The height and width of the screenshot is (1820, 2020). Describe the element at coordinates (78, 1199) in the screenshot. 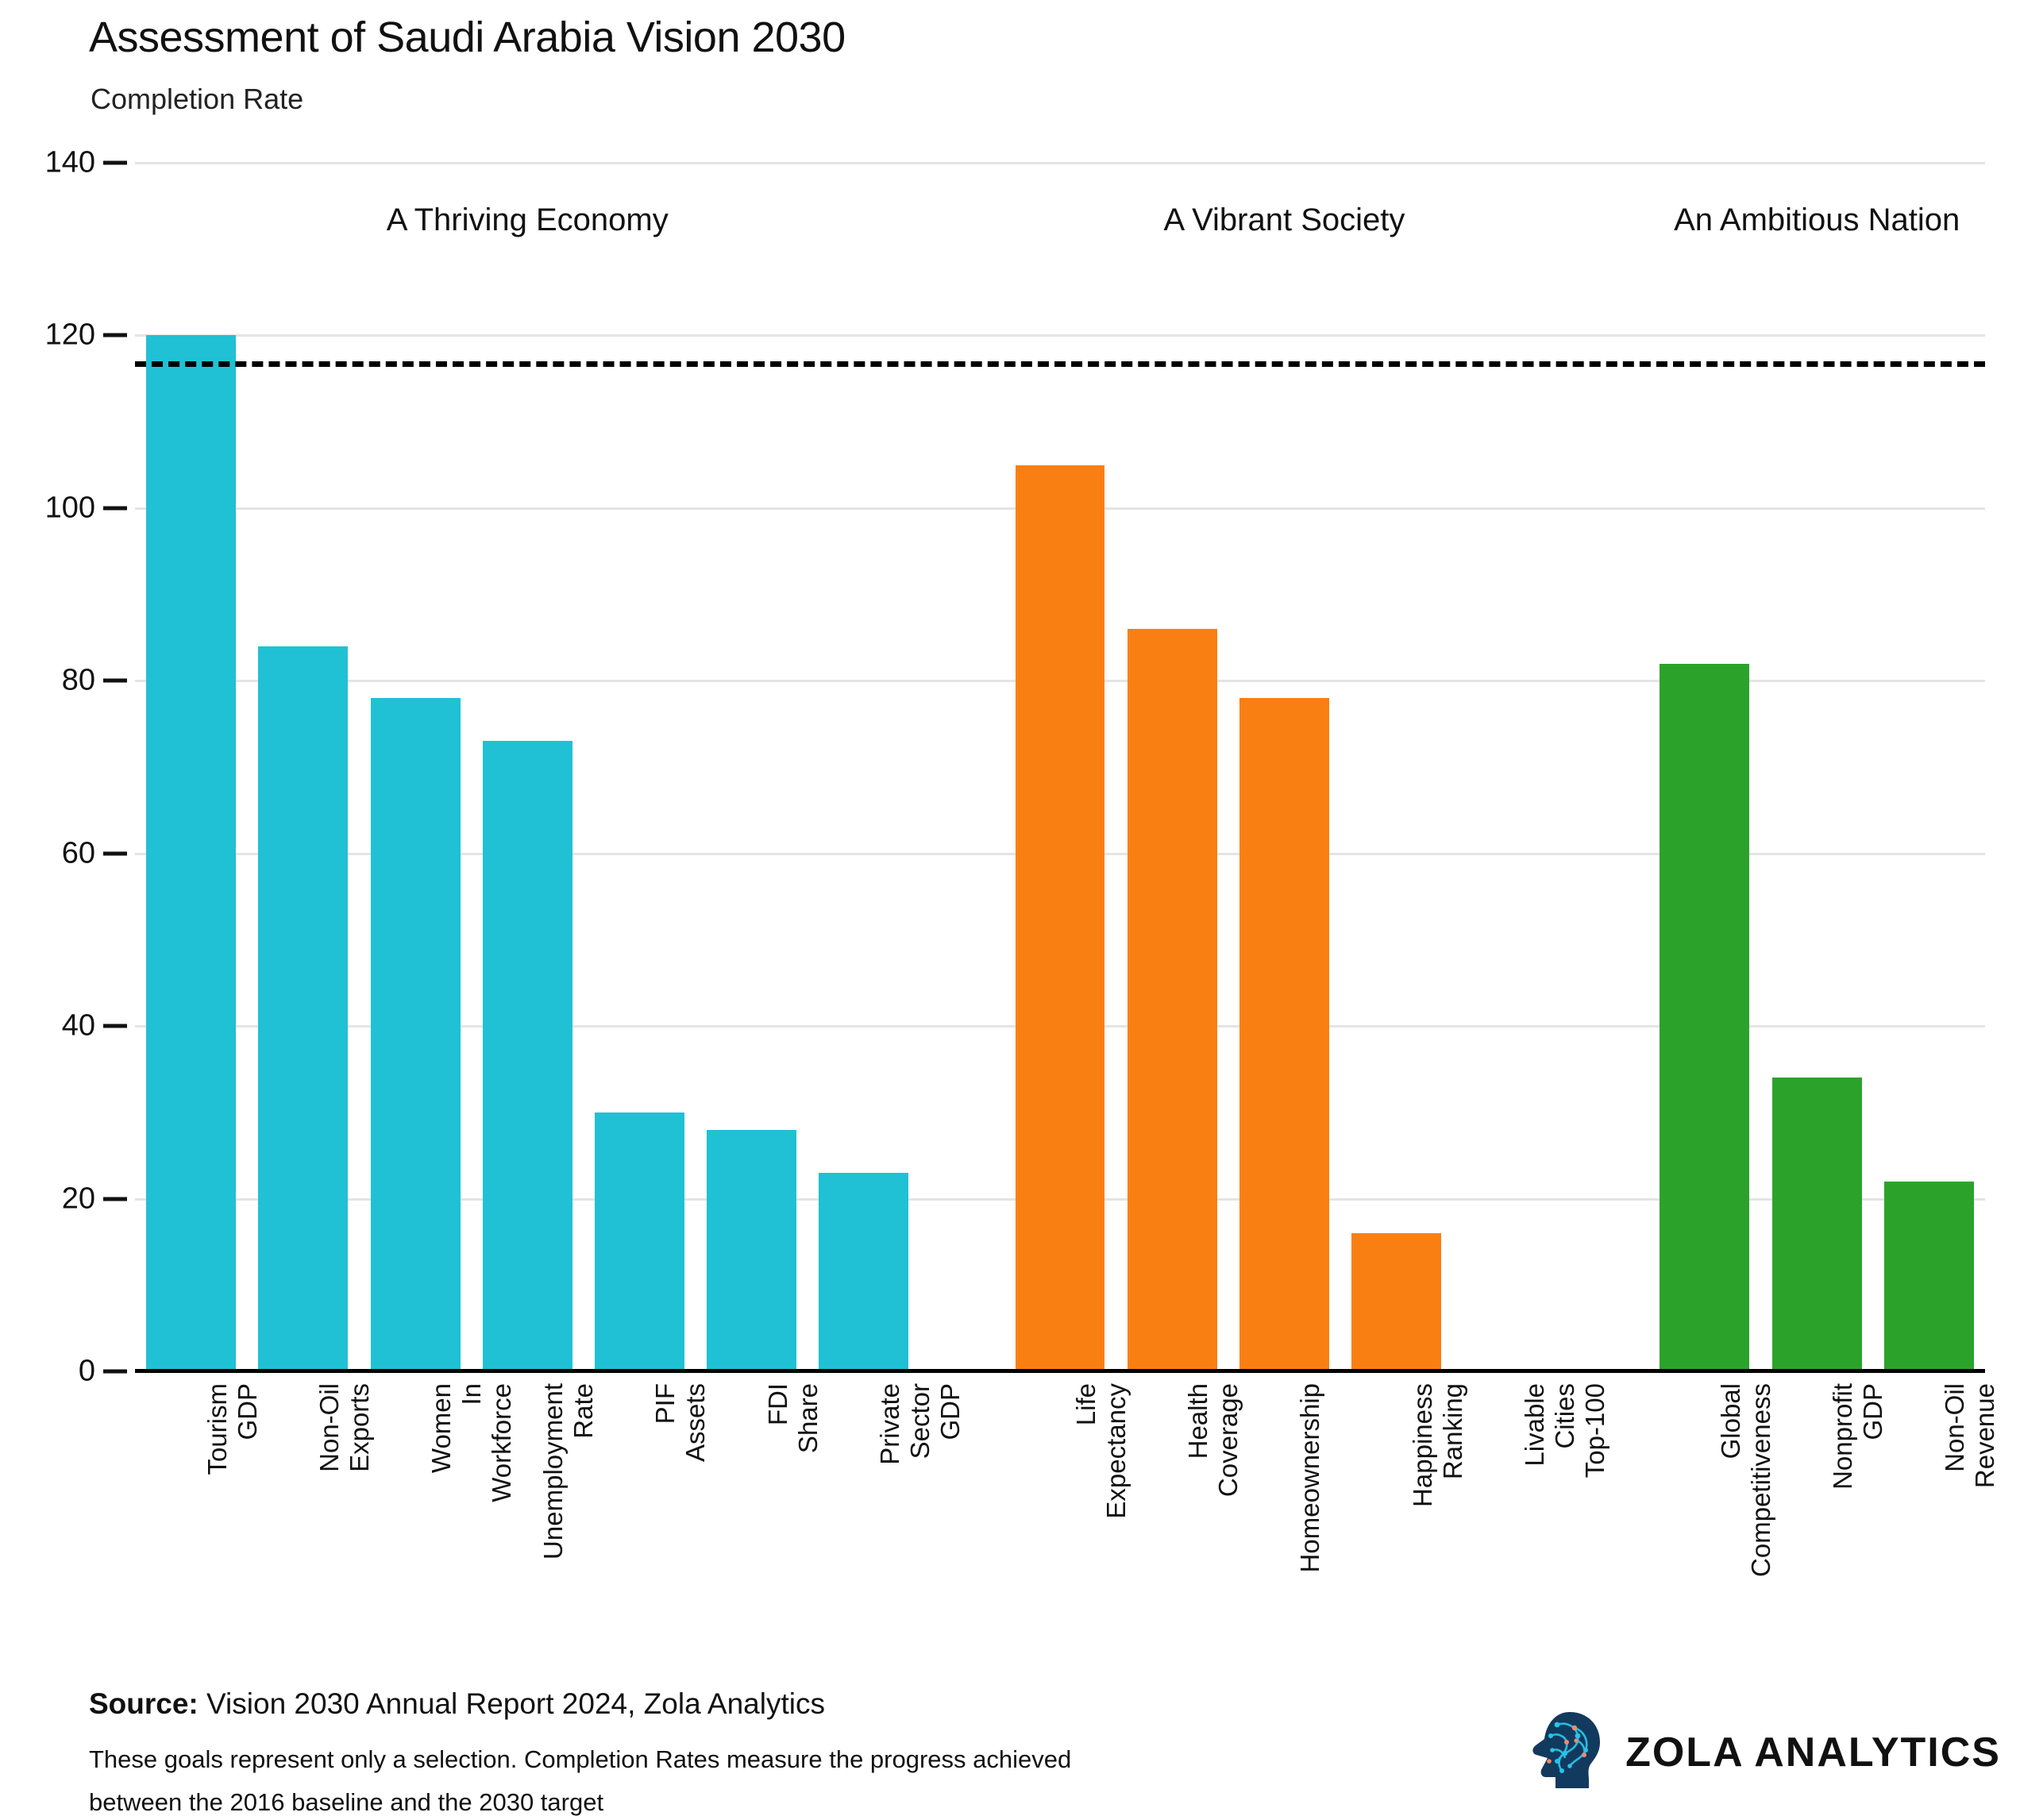

I see `y-tick-label: 20` at that location.